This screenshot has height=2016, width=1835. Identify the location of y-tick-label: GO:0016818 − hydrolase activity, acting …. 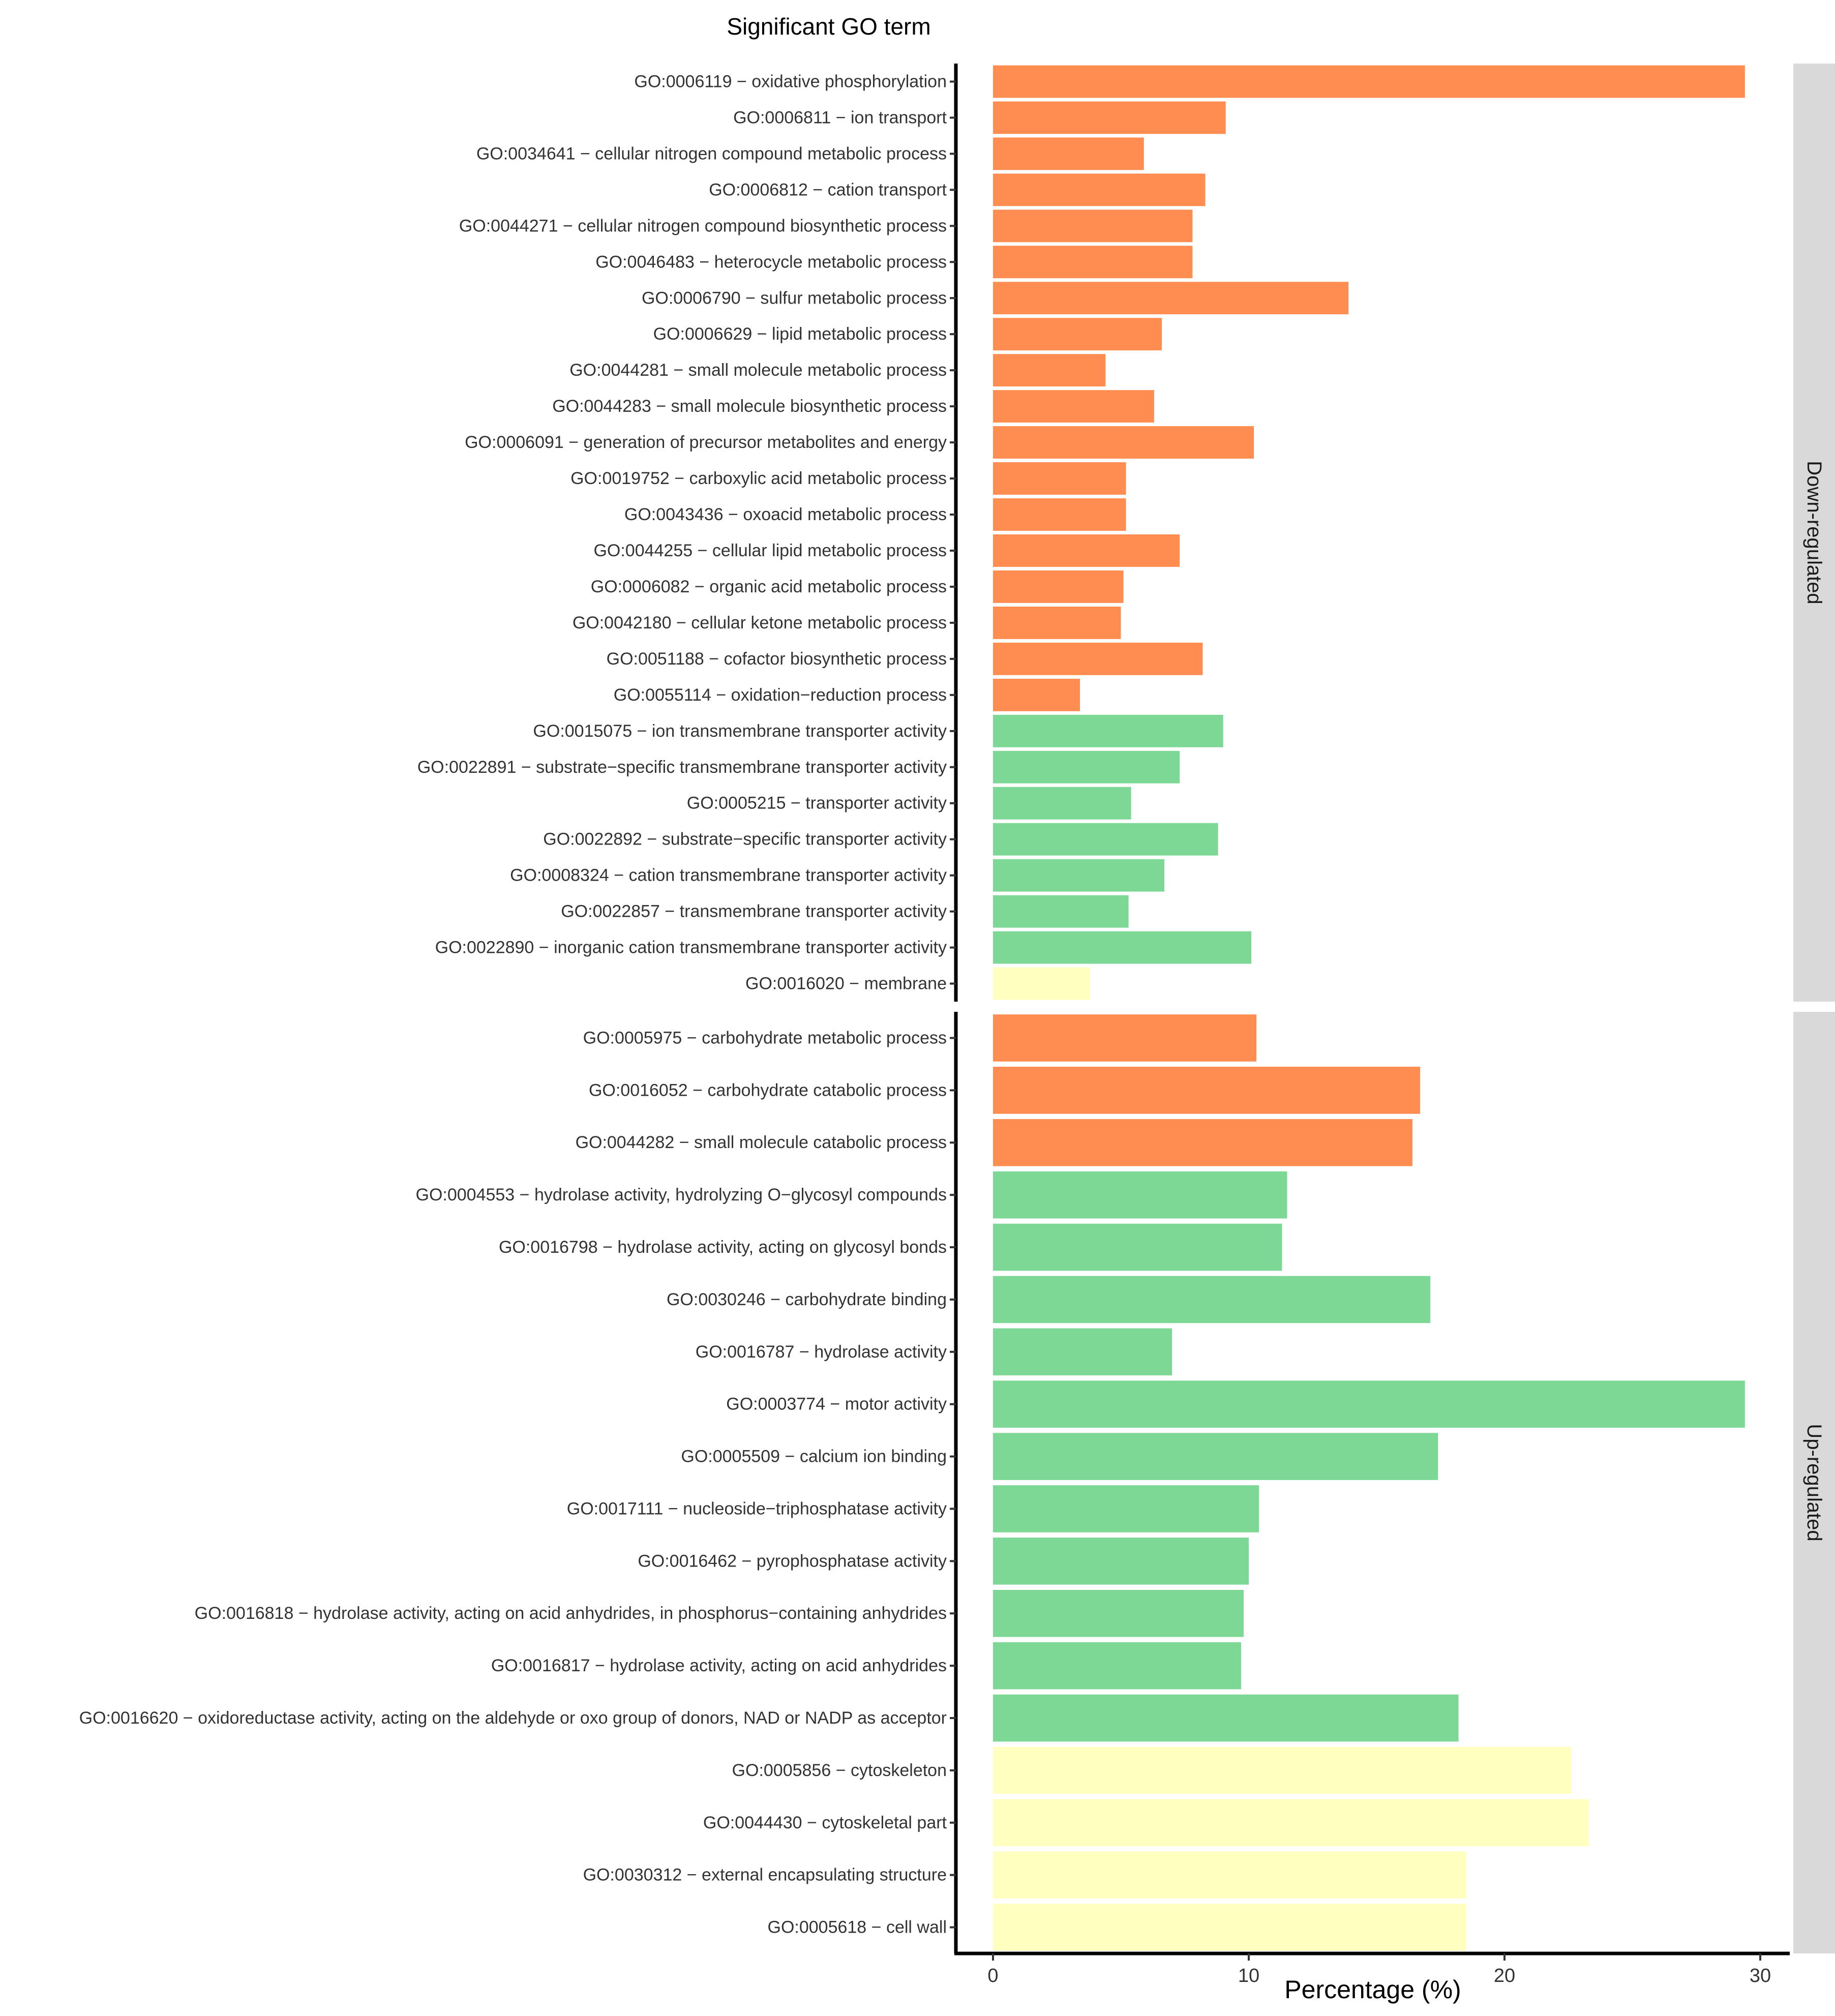
(571, 1613).